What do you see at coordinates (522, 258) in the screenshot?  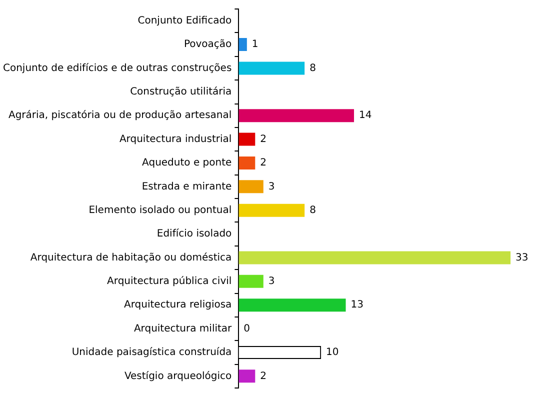 I see `data-label: 33` at bounding box center [522, 258].